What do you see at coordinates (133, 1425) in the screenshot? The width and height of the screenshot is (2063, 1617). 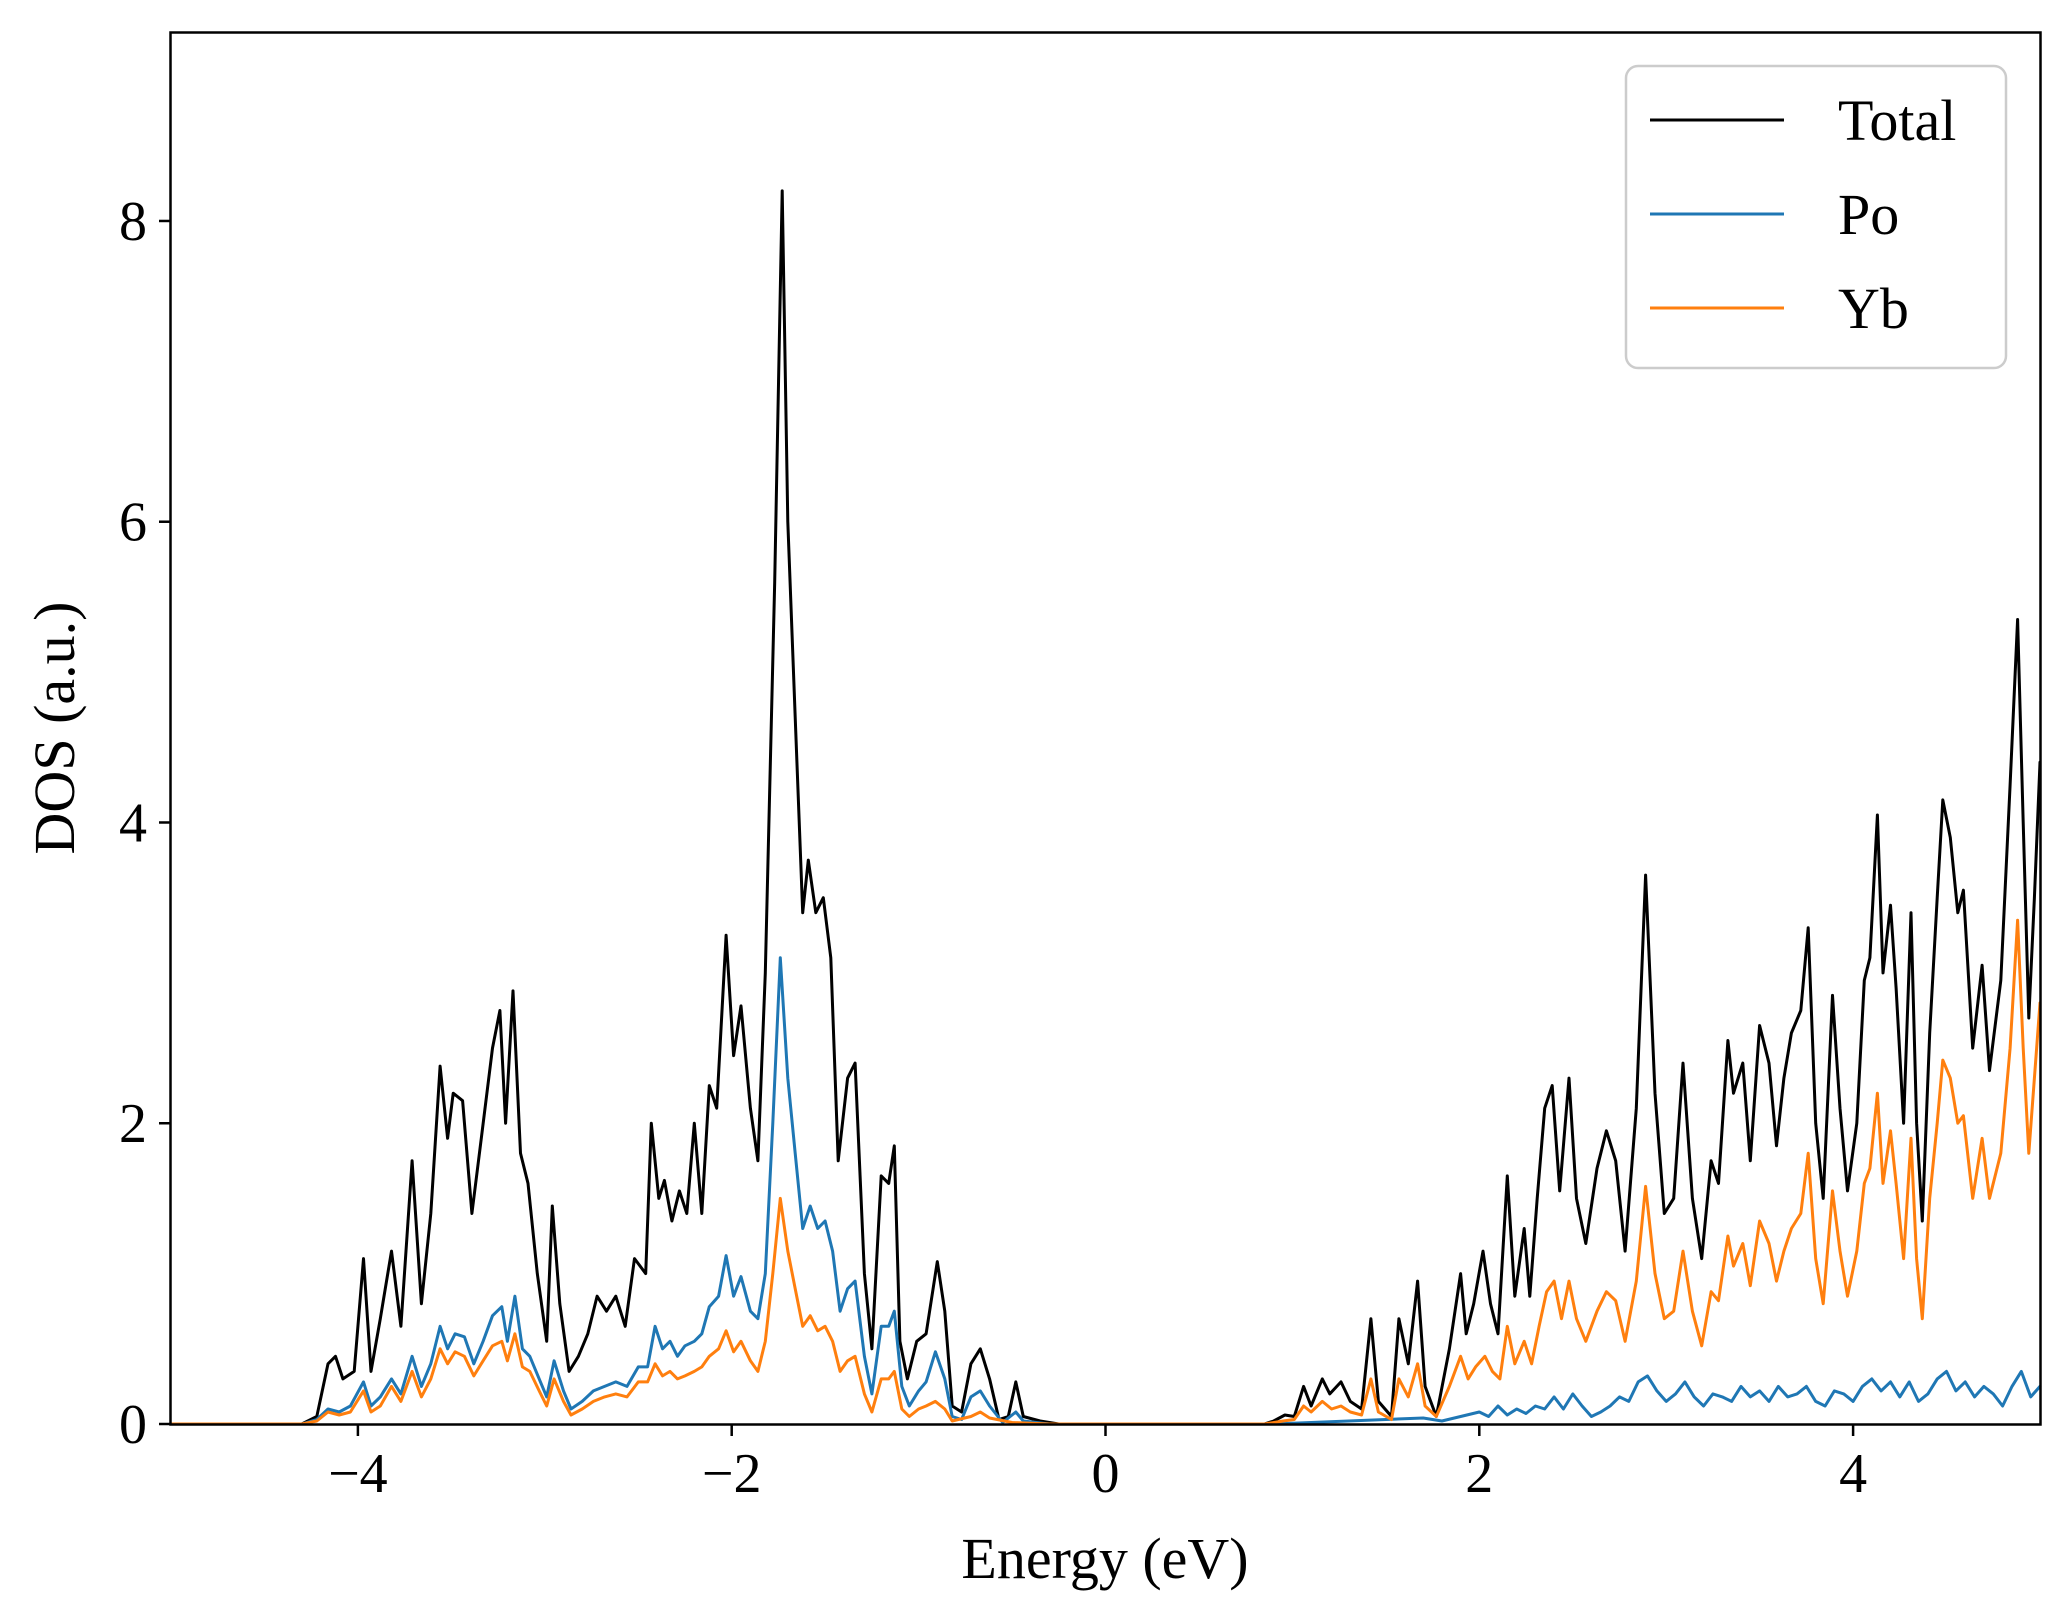 I see `y-tick-label: 0` at bounding box center [133, 1425].